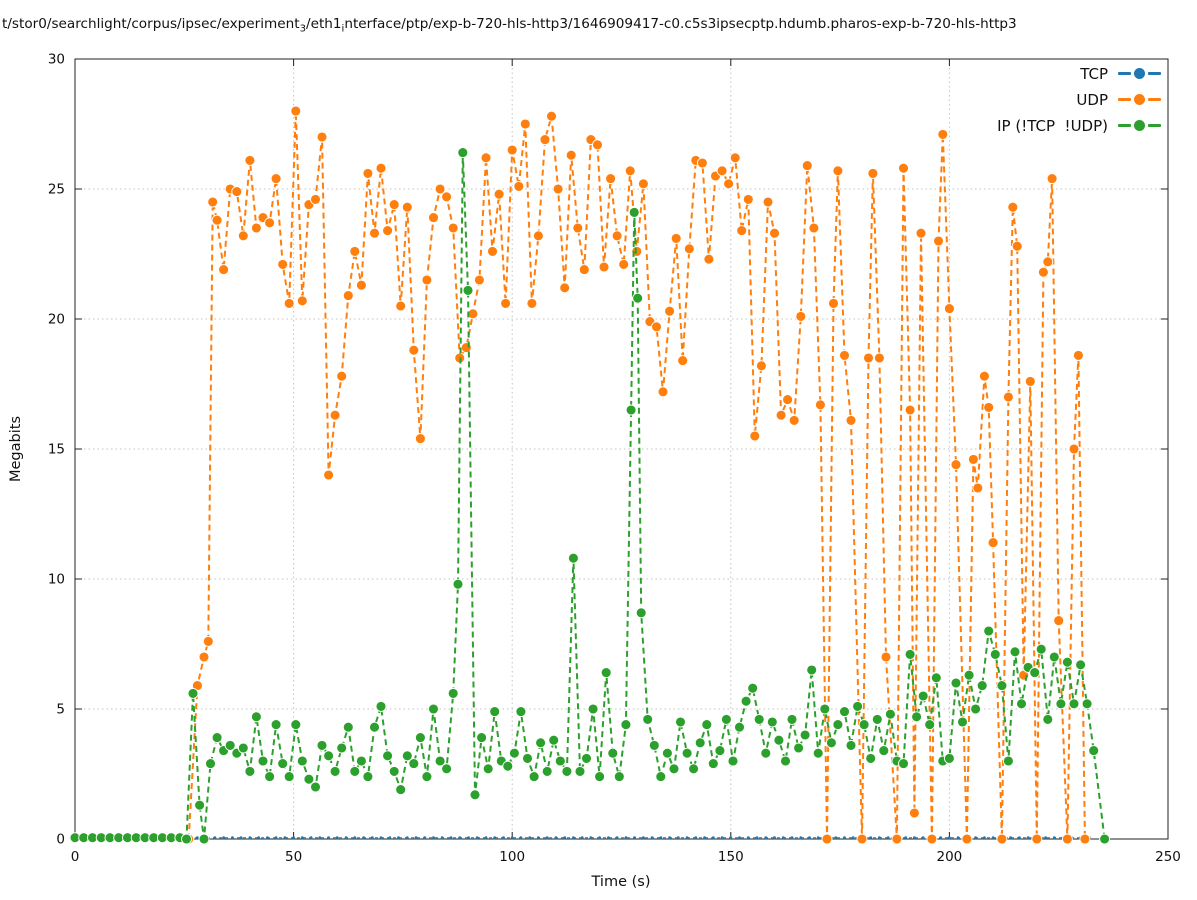  Describe the element at coordinates (302, 29) in the screenshot. I see `chart-title-subscript: 3` at that location.